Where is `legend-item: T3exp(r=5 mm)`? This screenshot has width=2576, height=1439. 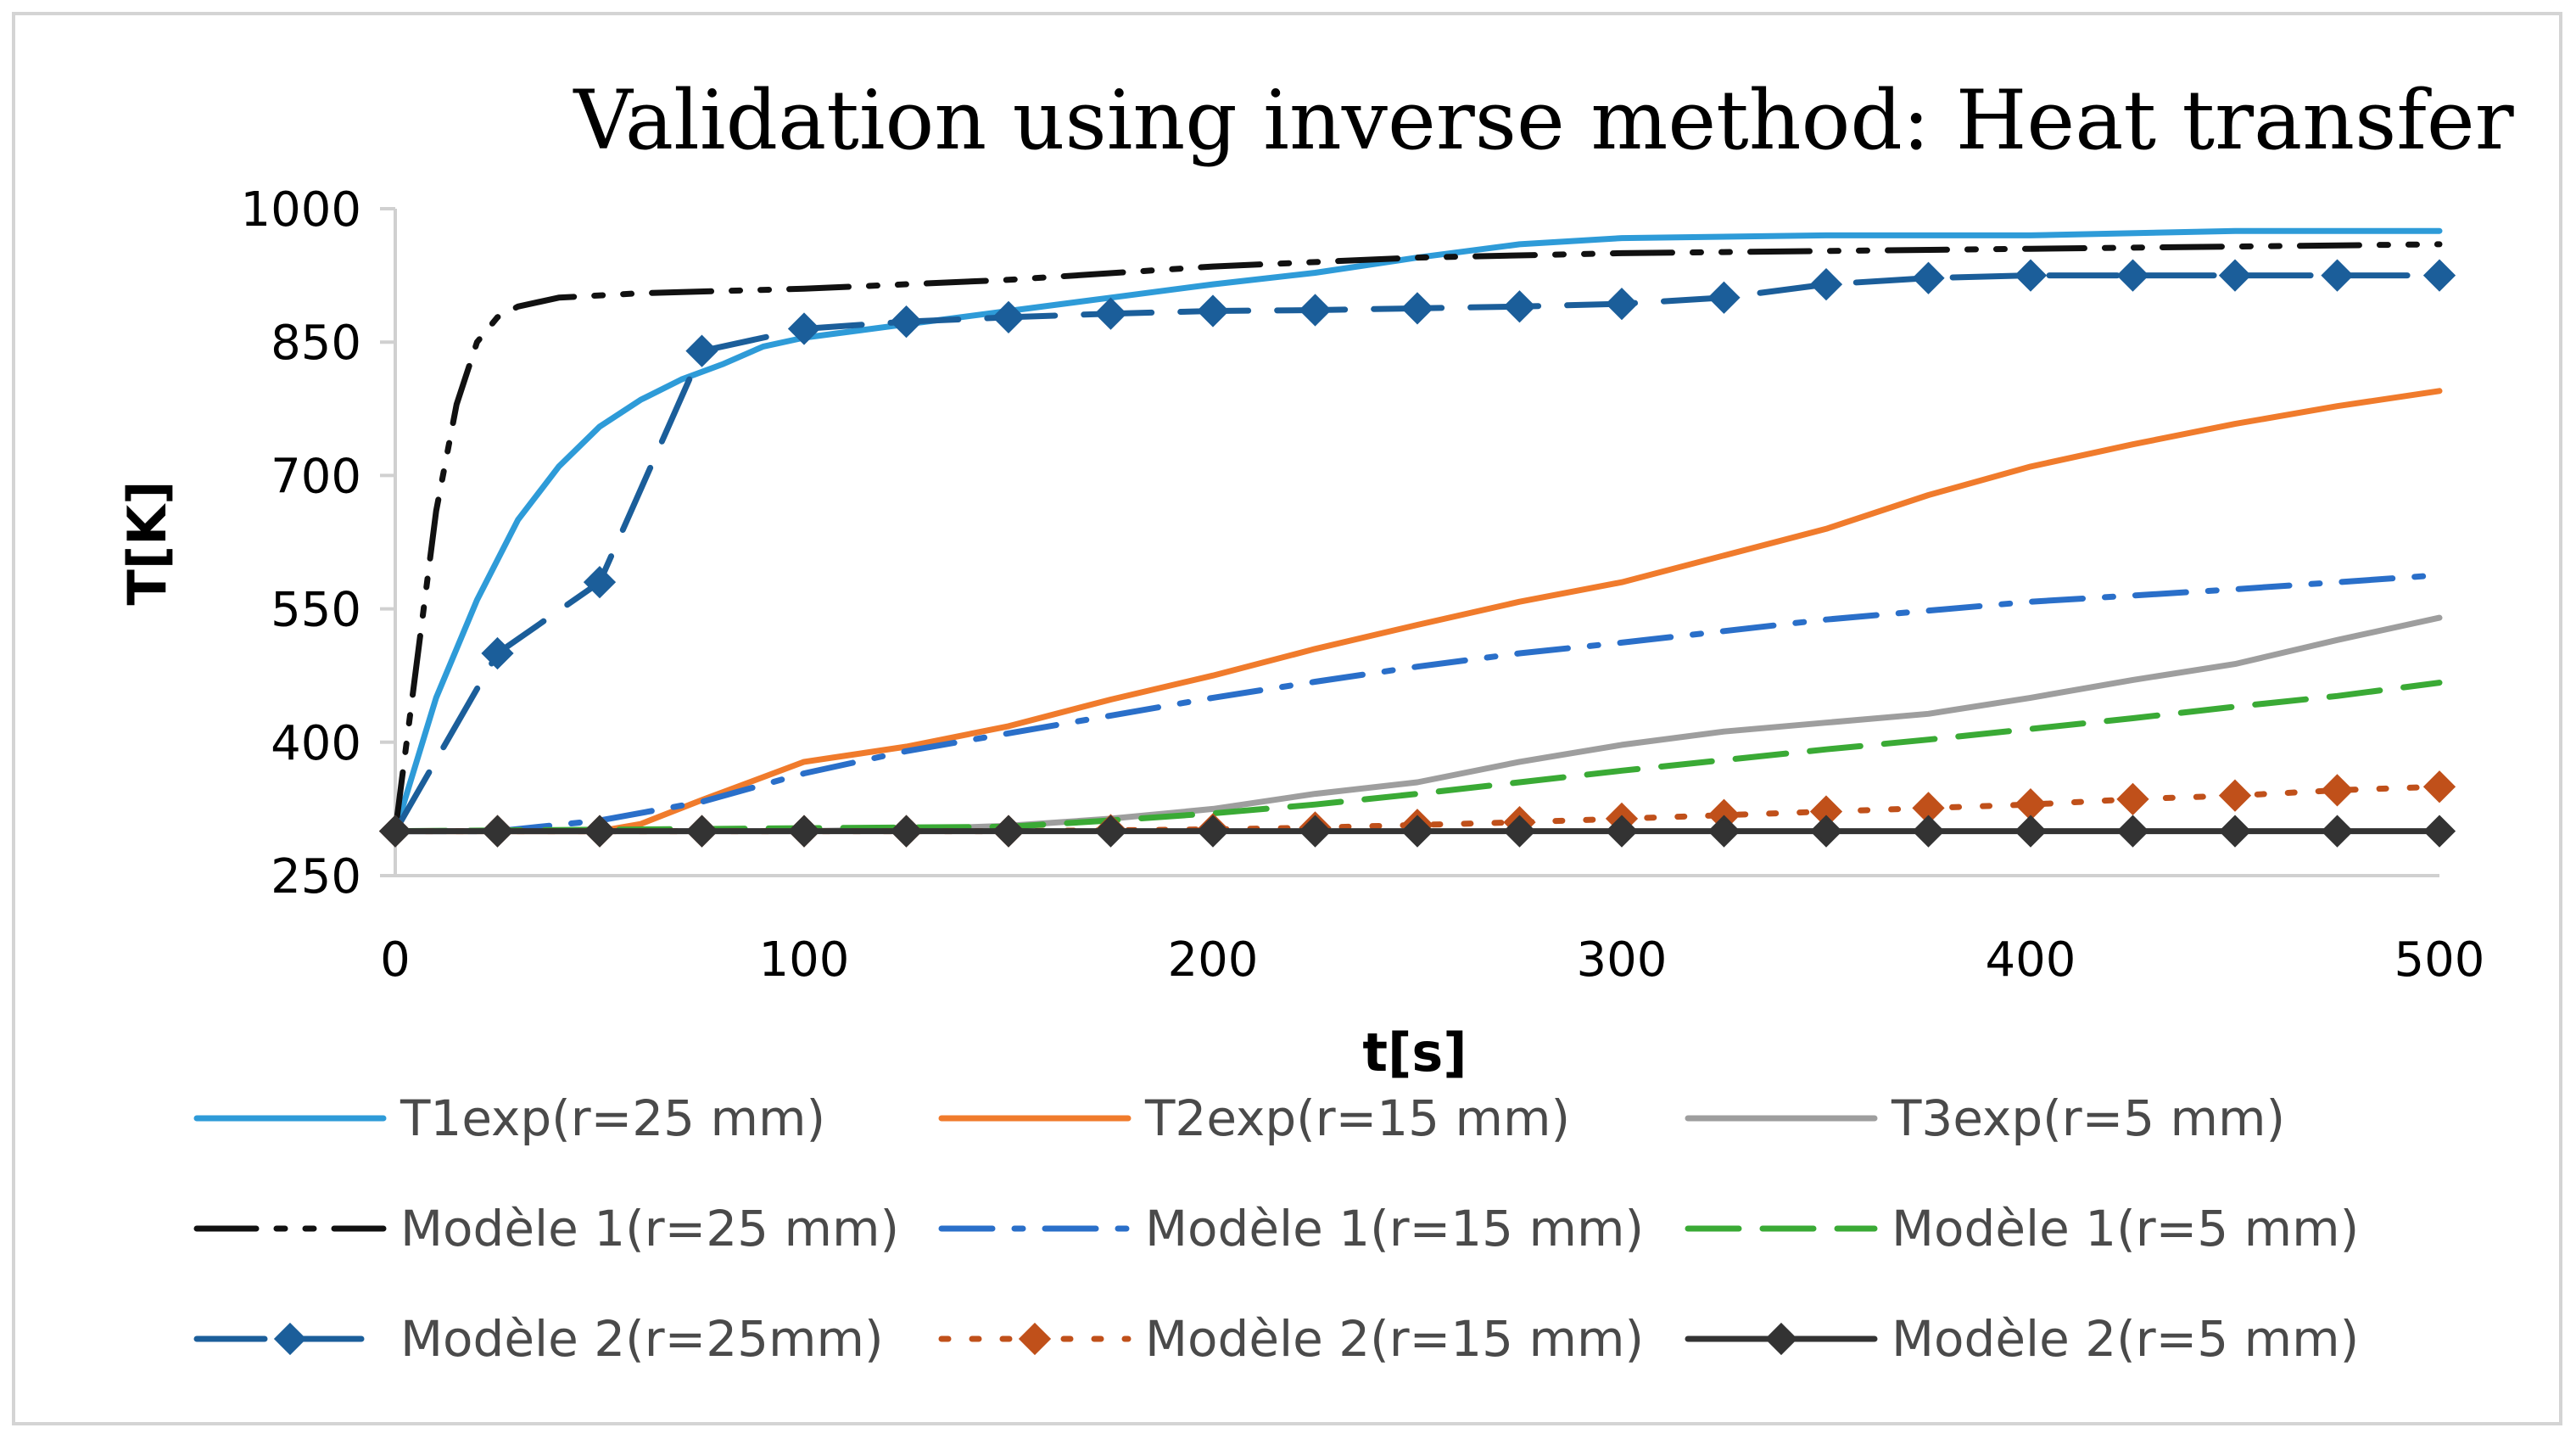 legend-item: T3exp(r=5 mm) is located at coordinates (1985, 1118).